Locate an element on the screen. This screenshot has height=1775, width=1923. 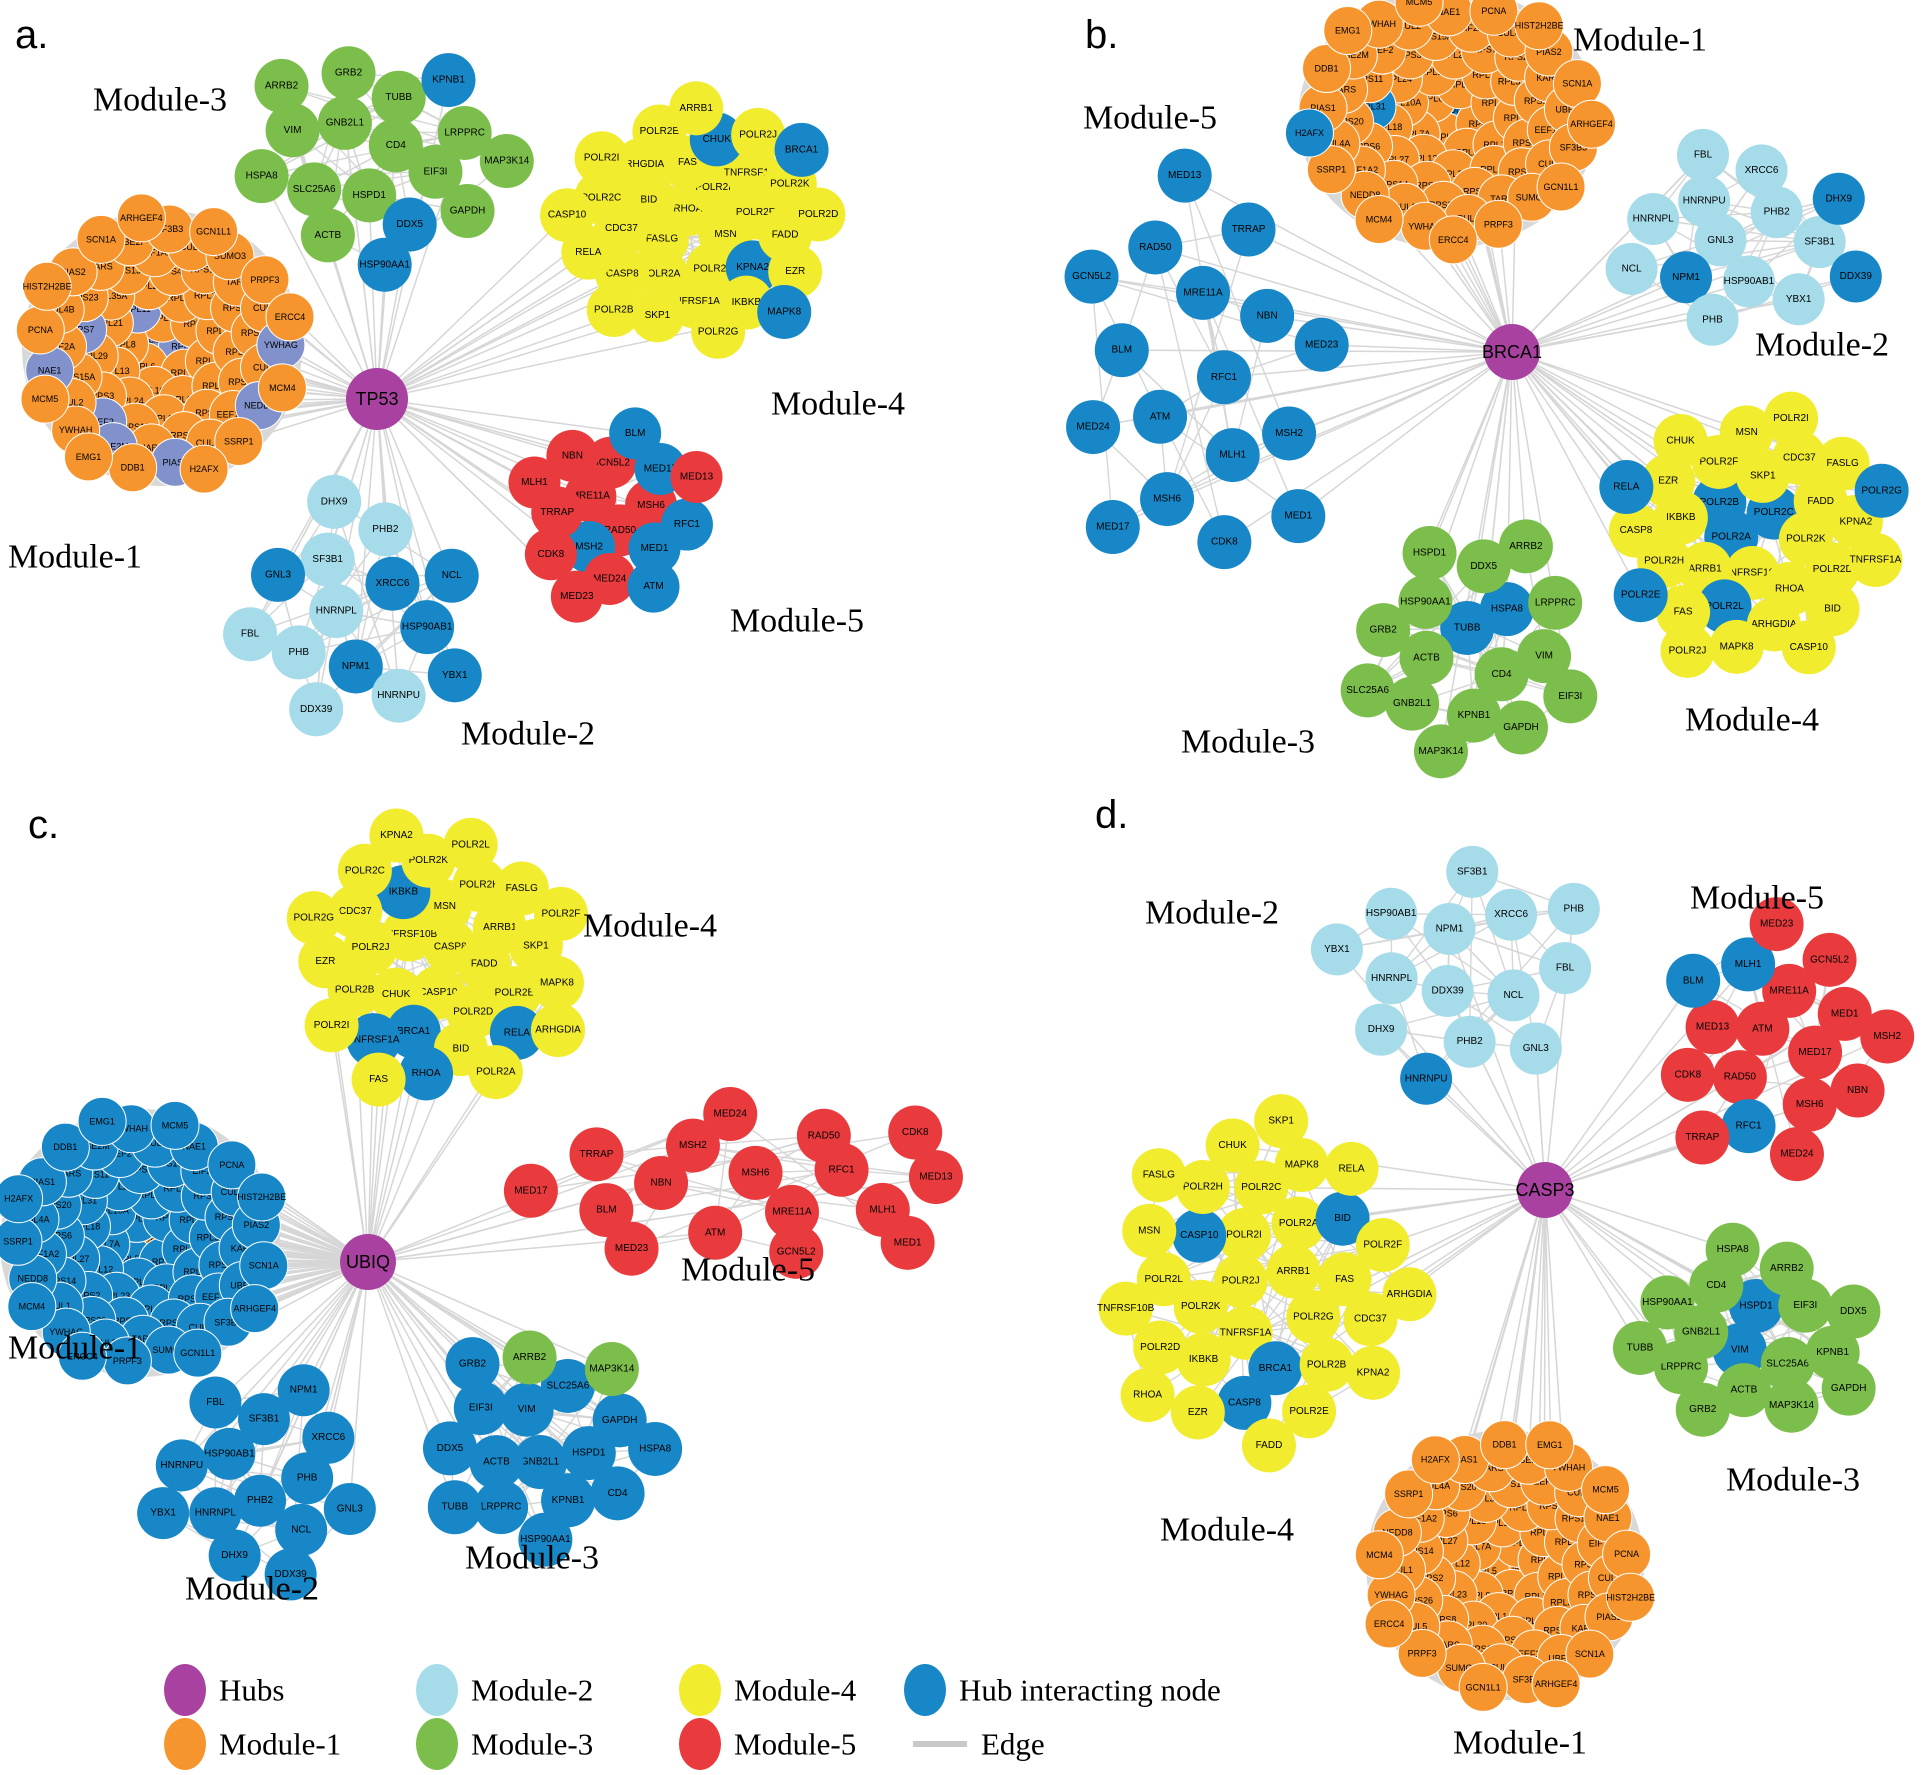
node-label: RPL10A is located at coordinates (154, 390).